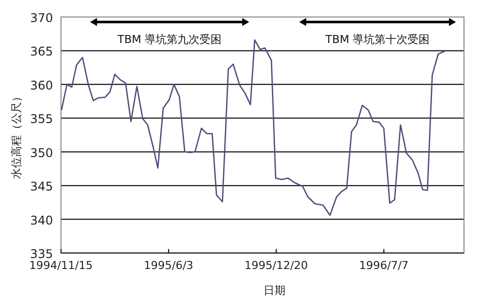  Describe the element at coordinates (377, 39) in the screenshot. I see `annotation: TBM 導坑第十次受困` at that location.